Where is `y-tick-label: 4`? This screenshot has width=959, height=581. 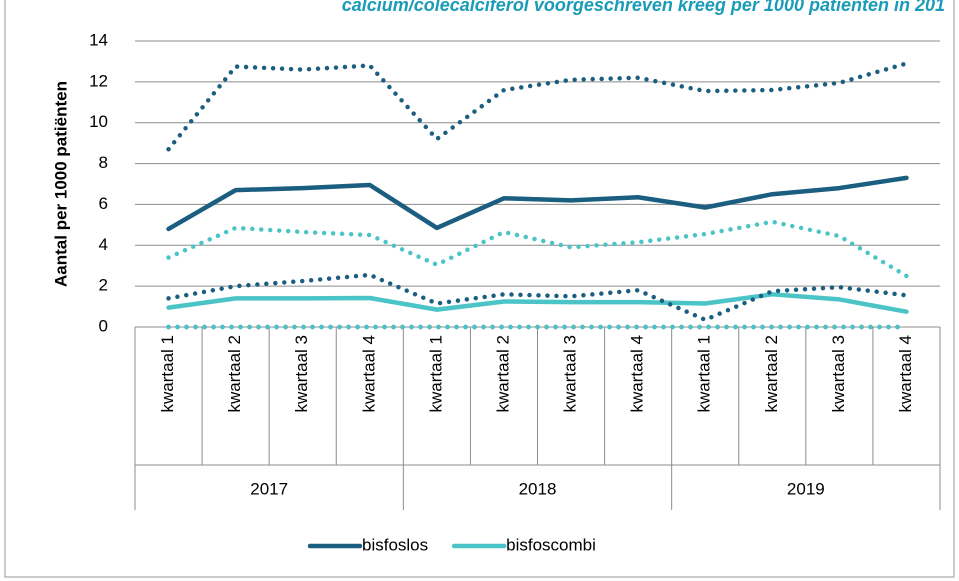 y-tick-label: 4 is located at coordinates (103, 244).